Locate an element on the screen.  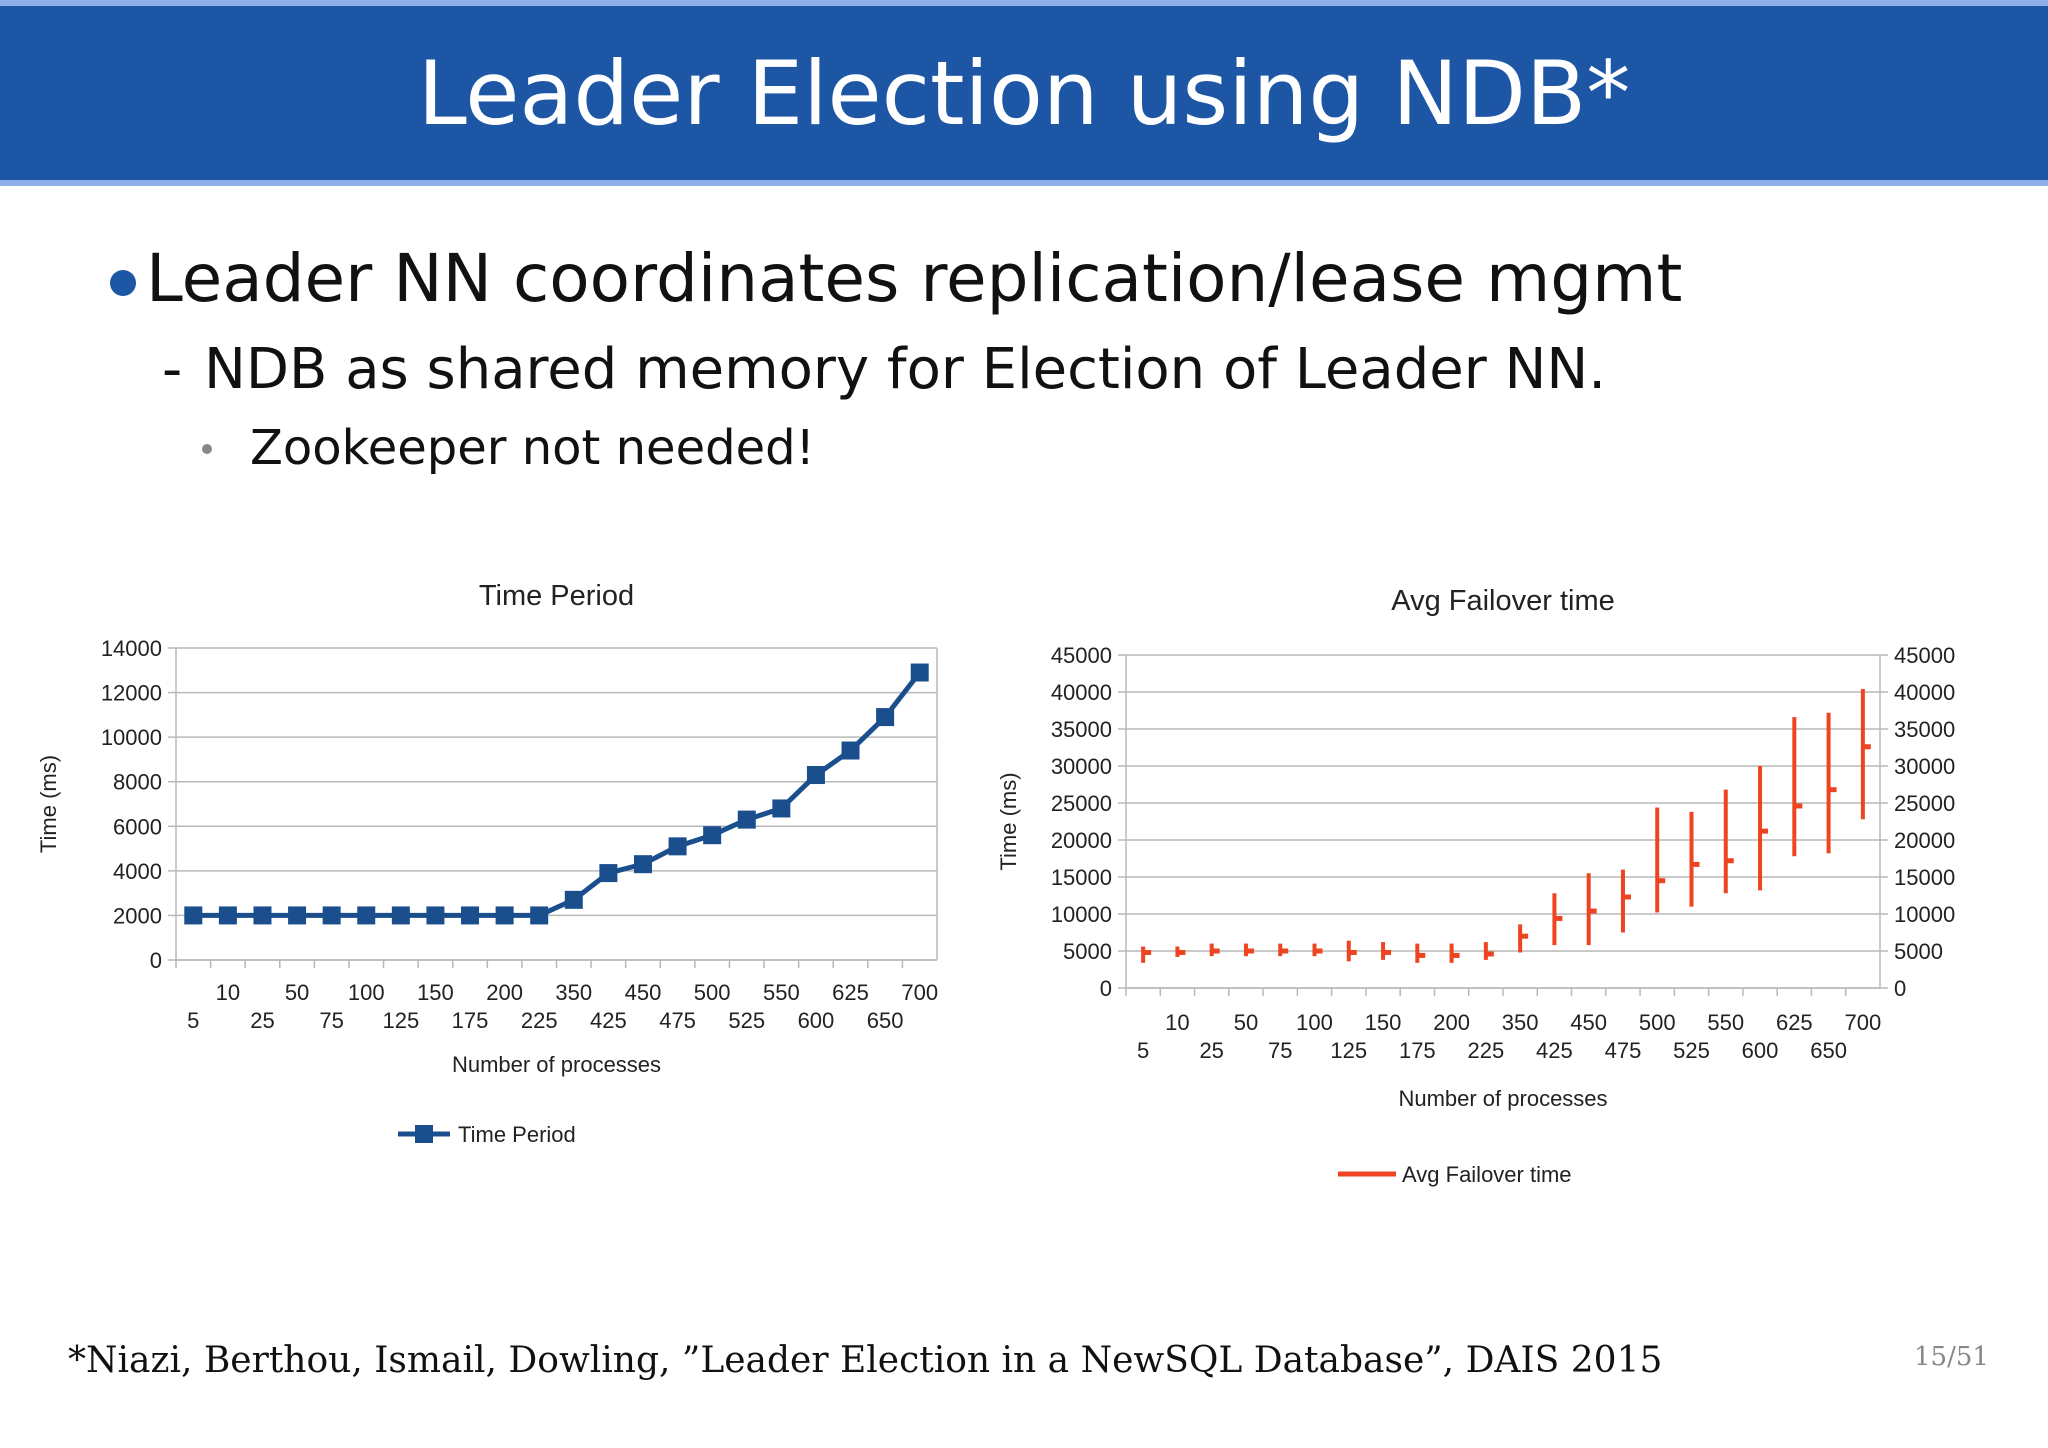
chart-0-xtick-label: 175 is located at coordinates (470, 1020).